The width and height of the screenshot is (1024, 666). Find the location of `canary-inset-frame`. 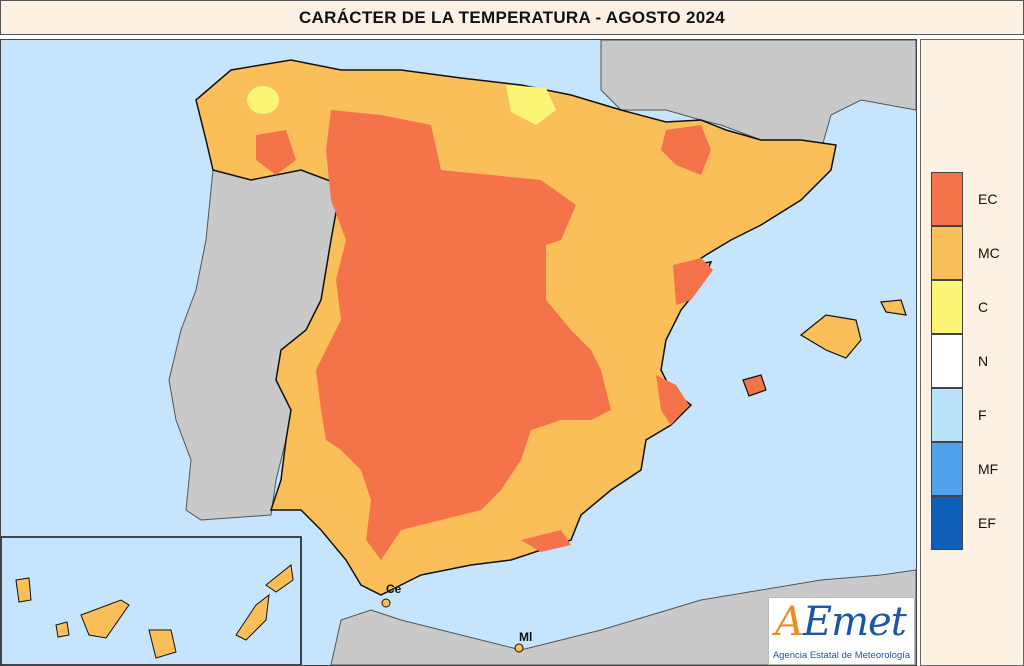

canary-inset-frame is located at coordinates (151, 600).